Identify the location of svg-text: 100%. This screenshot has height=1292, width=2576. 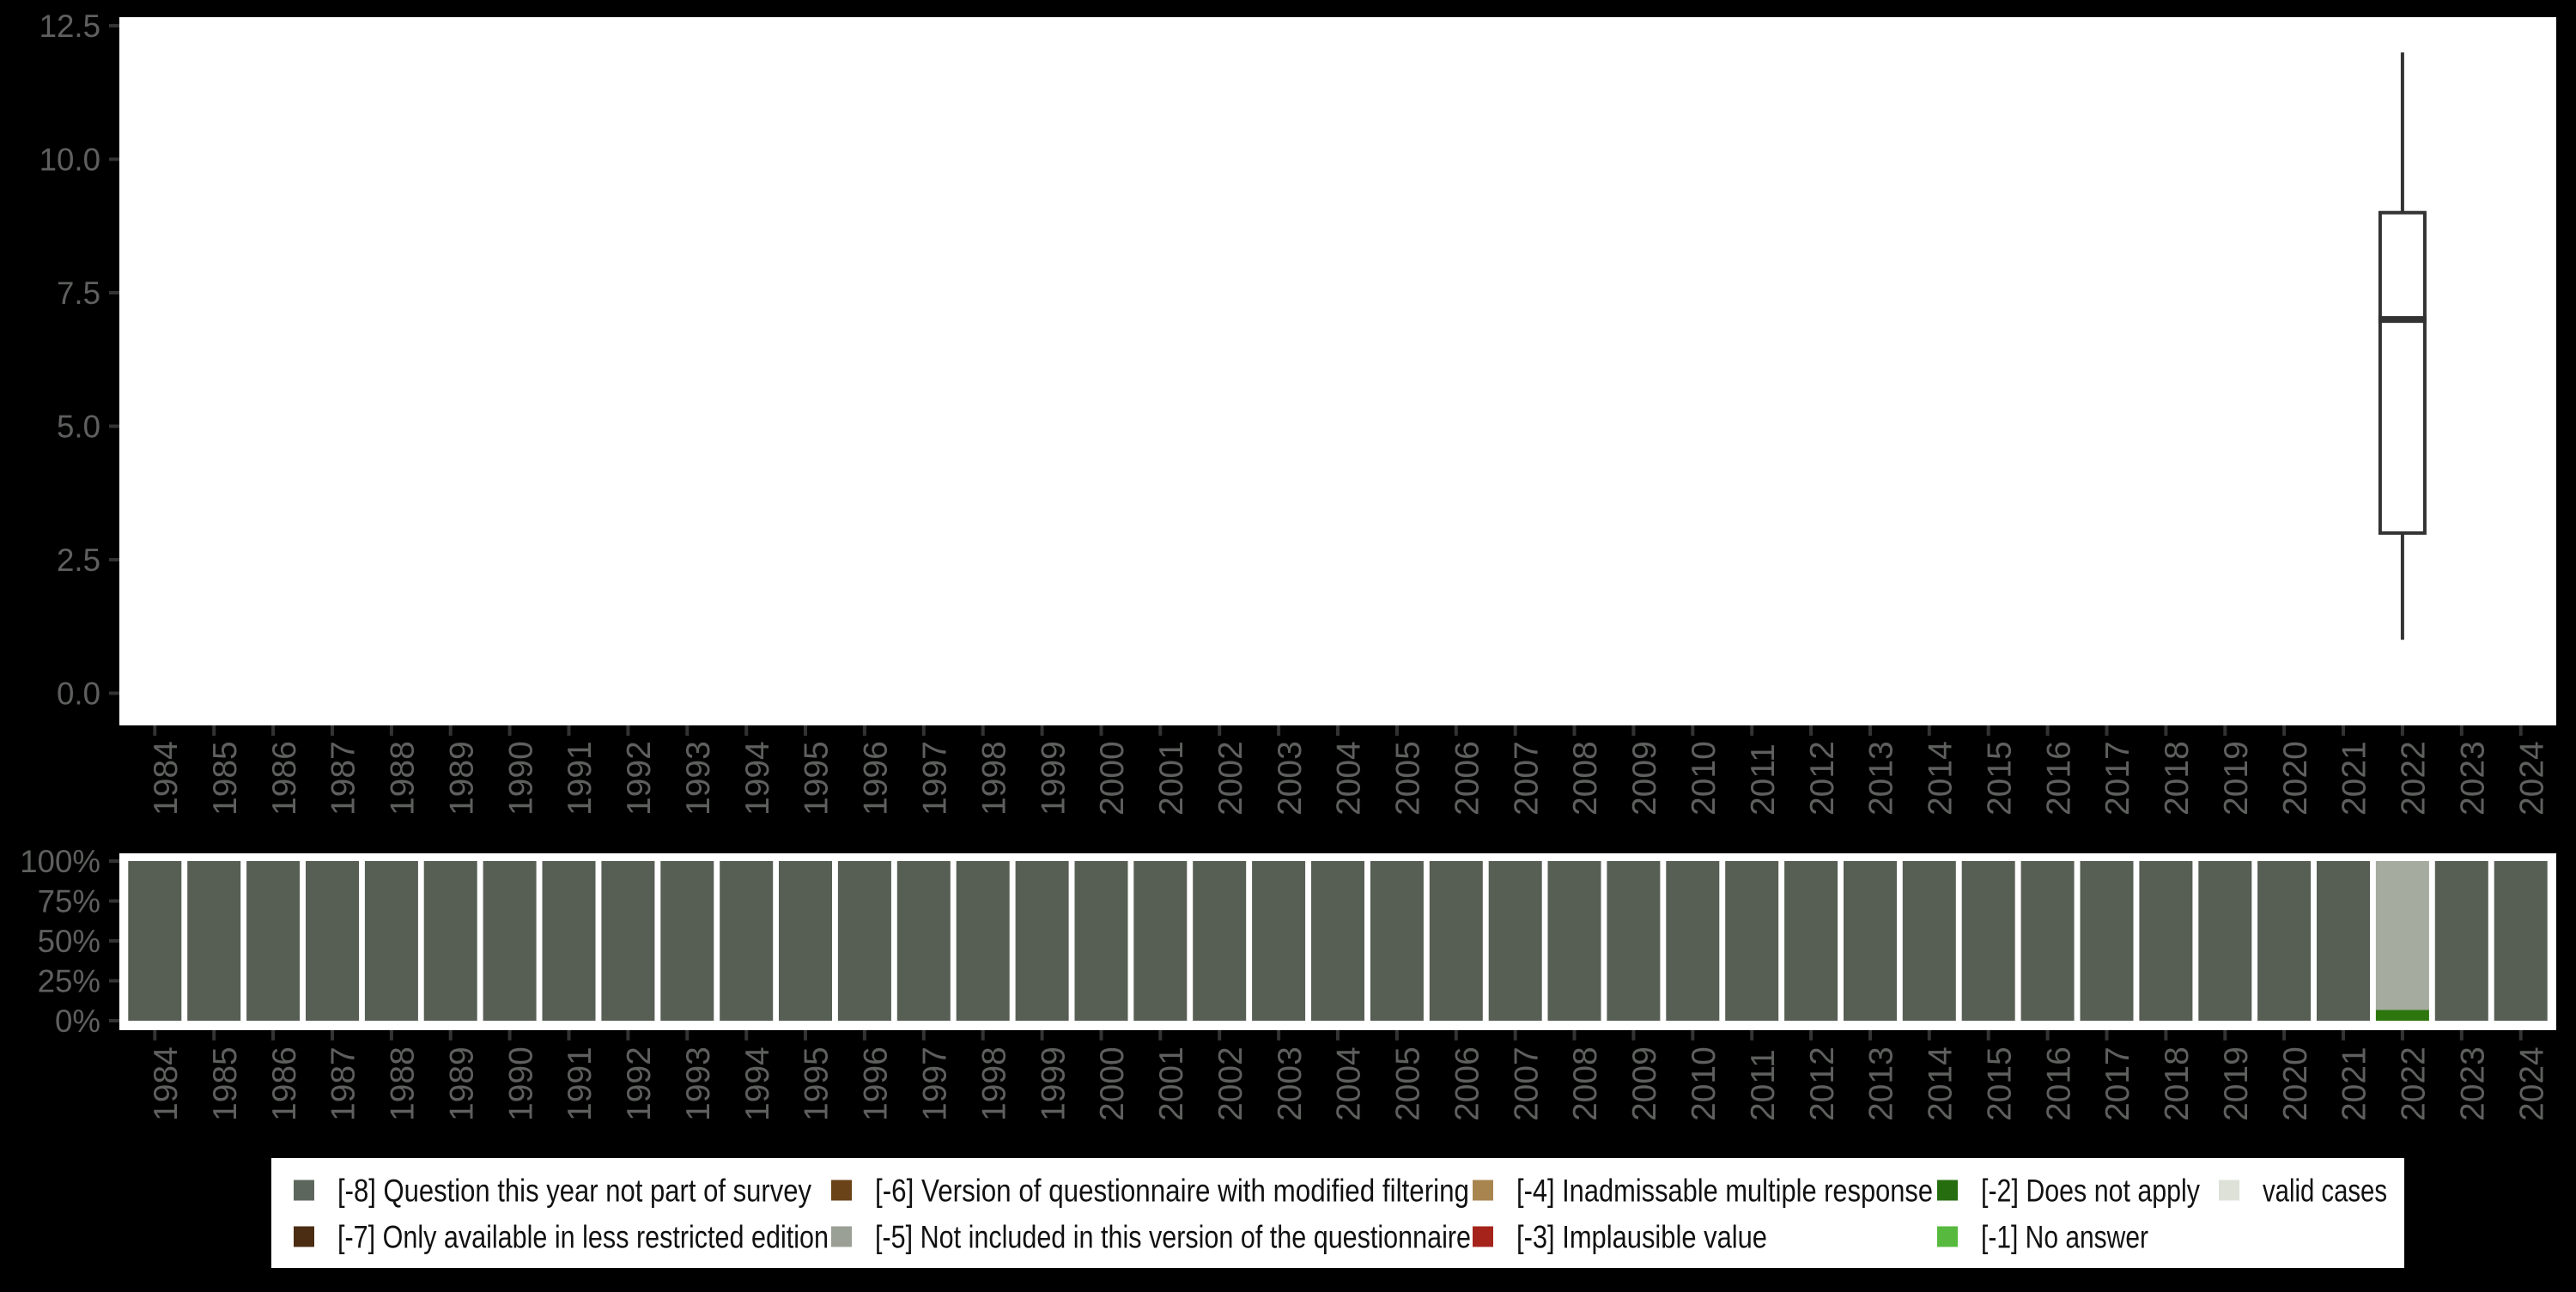
(60, 861).